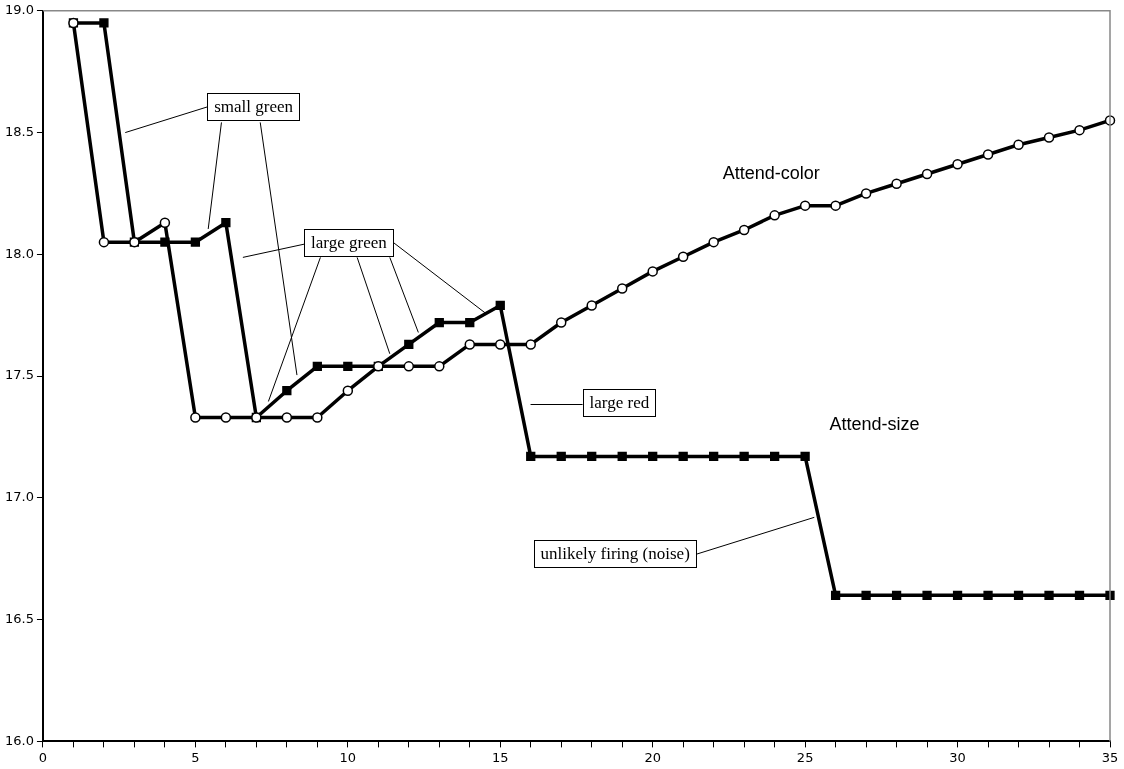  What do you see at coordinates (619, 403) in the screenshot?
I see `annotation: large red` at bounding box center [619, 403].